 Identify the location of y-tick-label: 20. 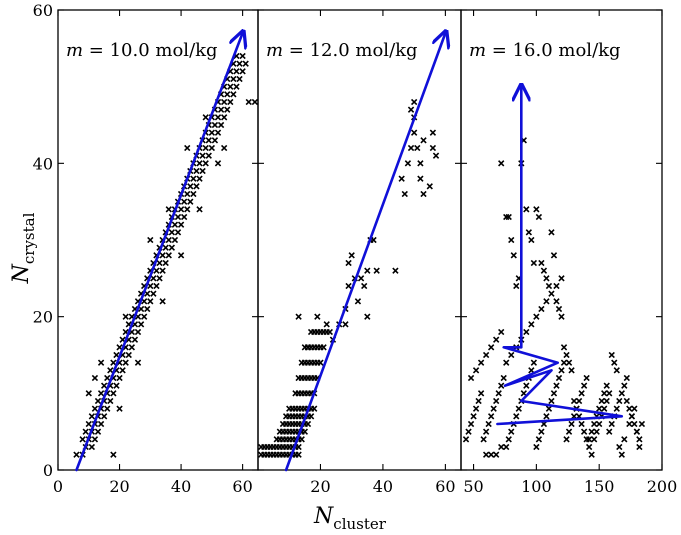
(43, 317).